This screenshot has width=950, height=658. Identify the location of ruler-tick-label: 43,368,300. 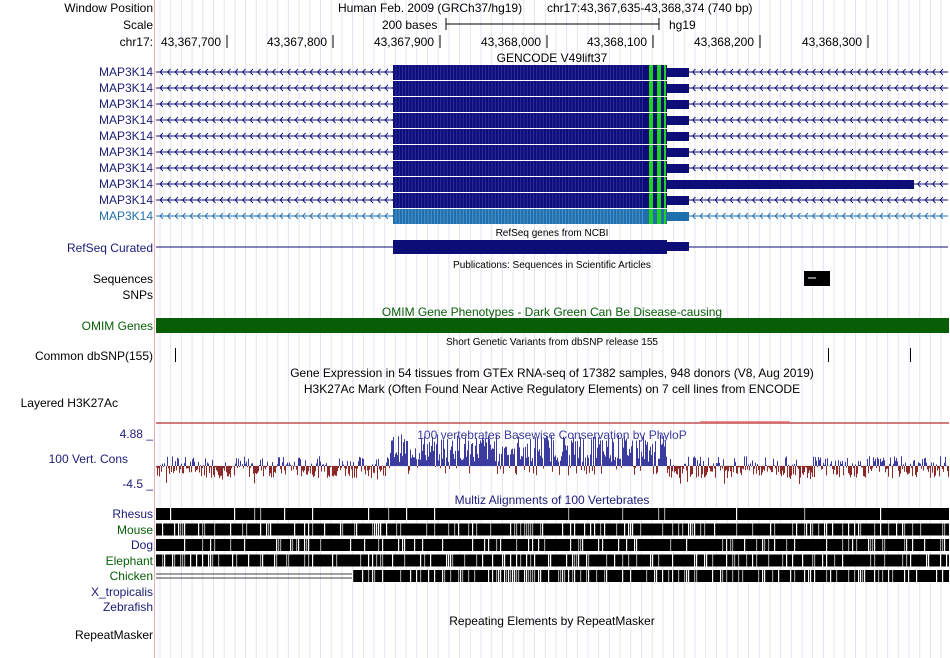
(832, 42).